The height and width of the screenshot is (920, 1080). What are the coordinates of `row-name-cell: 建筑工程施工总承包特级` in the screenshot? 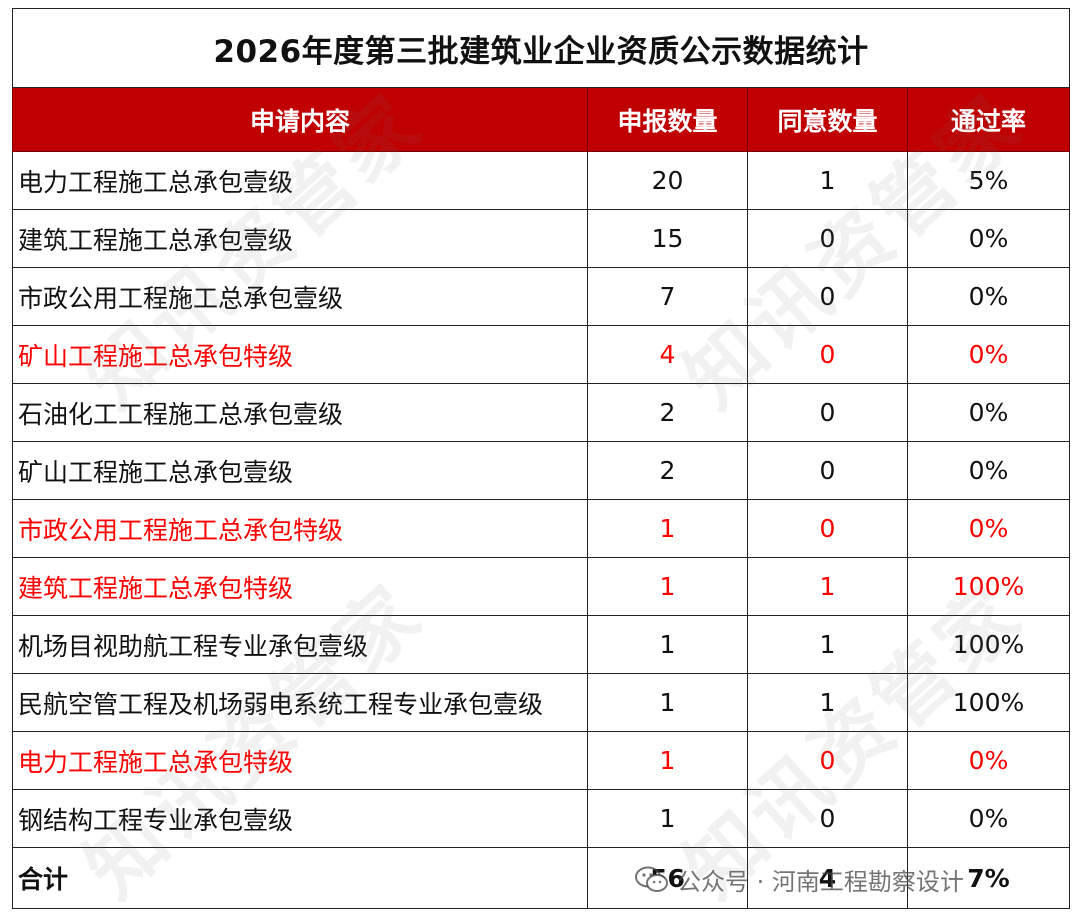 It's located at (300, 586).